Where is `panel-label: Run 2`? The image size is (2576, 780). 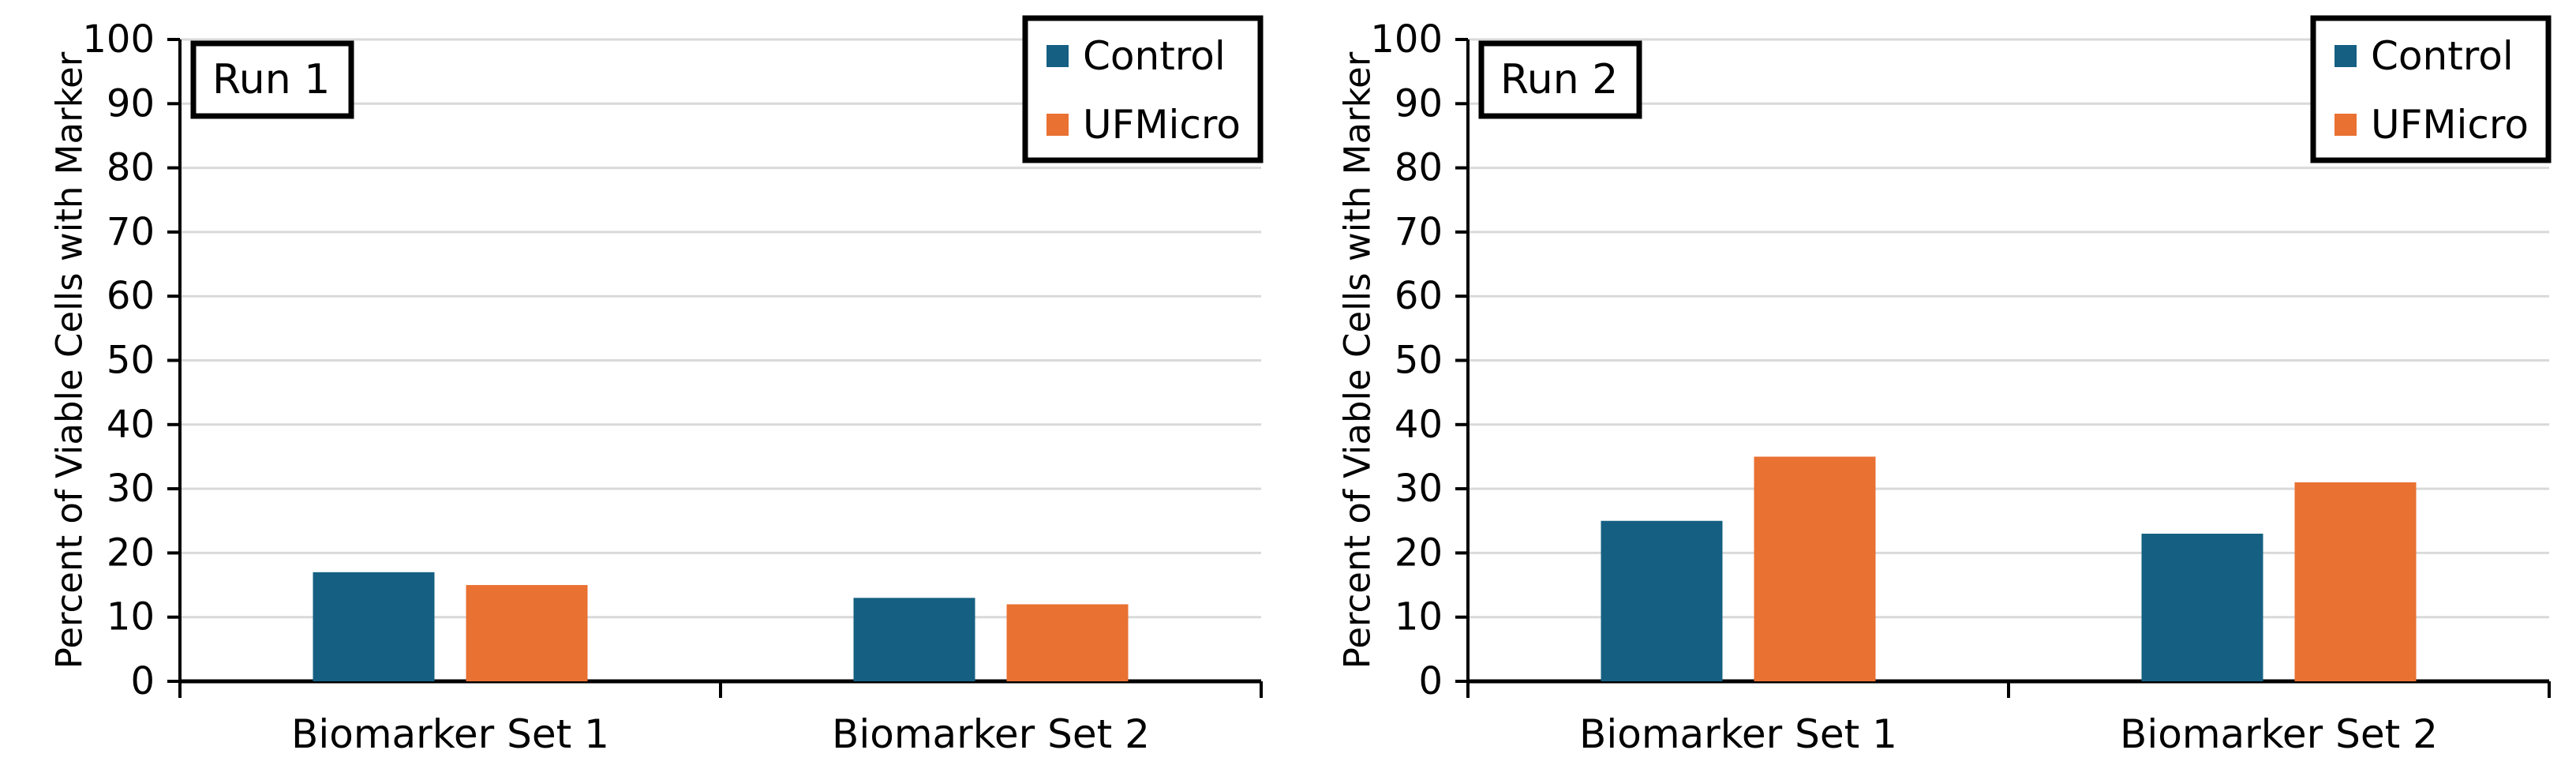 panel-label: Run 2 is located at coordinates (1559, 79).